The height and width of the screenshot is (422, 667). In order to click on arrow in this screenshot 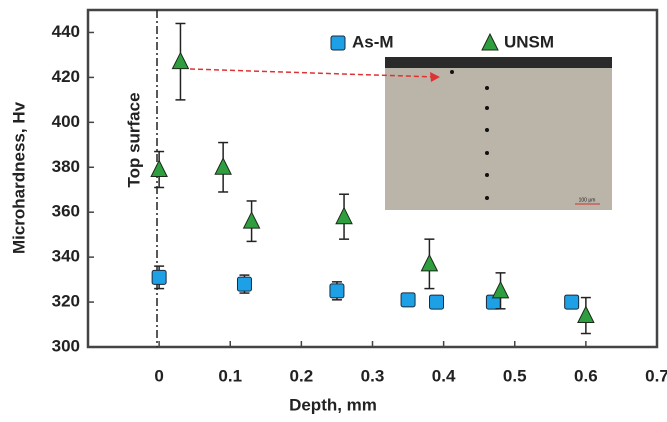, I will do `click(313, 73)`.